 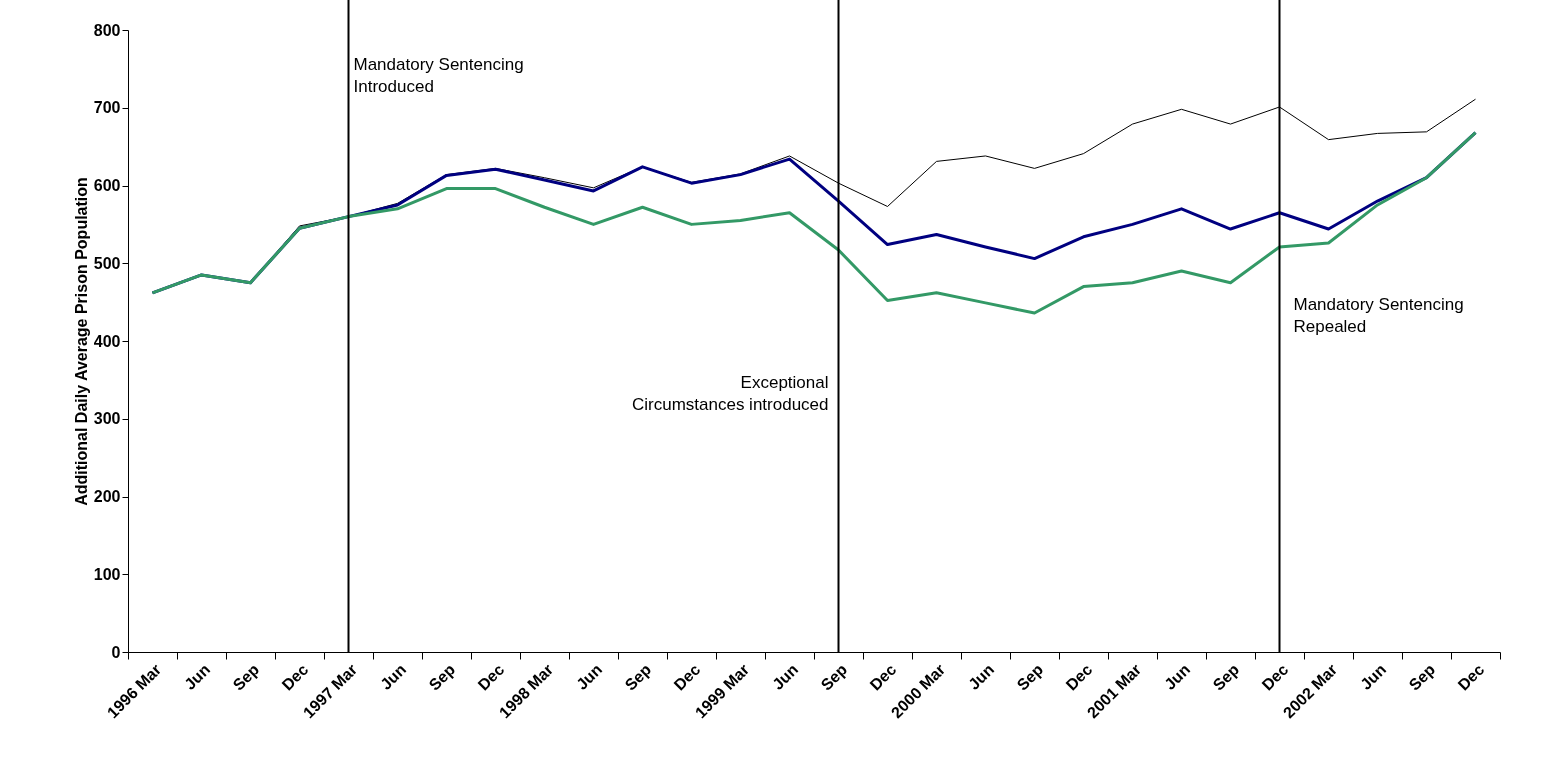 I want to click on y-tick-label: 700, so click(x=107, y=108).